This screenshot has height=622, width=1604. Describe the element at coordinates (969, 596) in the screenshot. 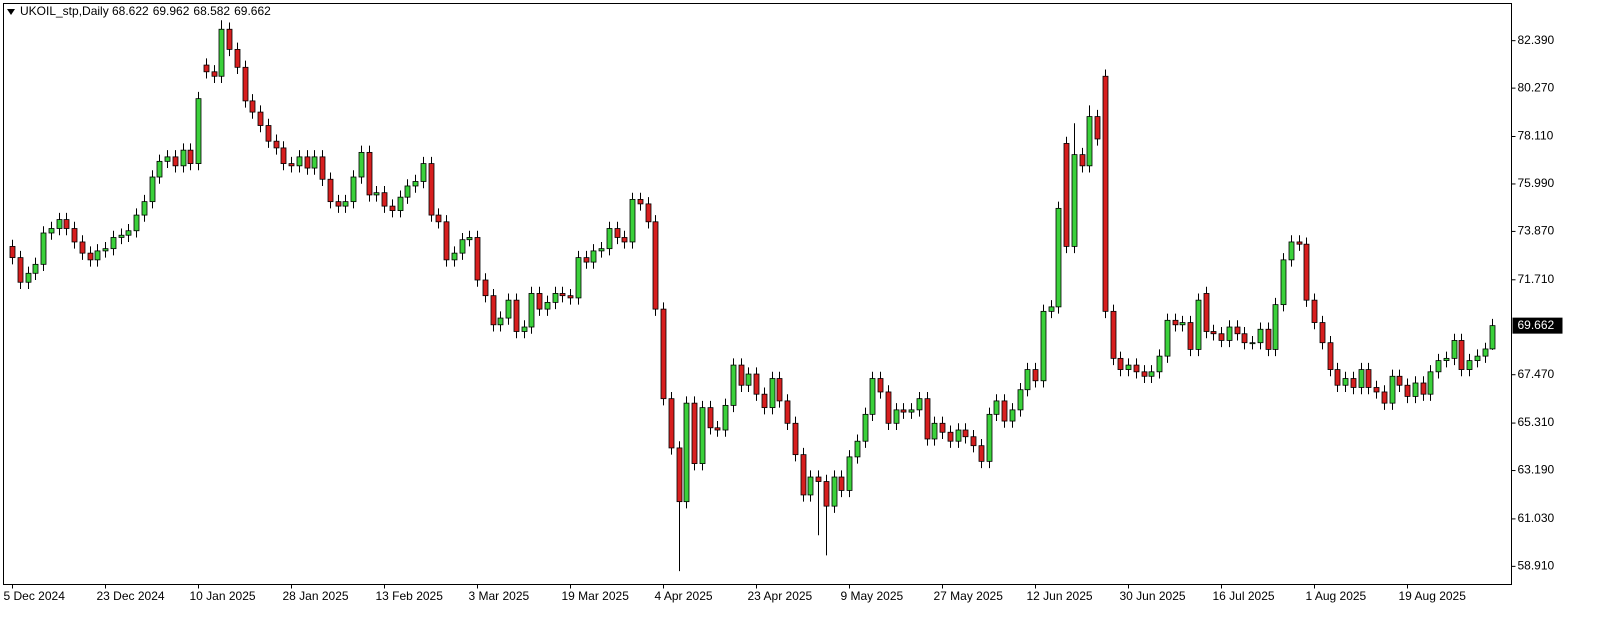

I see `x-tick-label: 27 May 2025` at that location.